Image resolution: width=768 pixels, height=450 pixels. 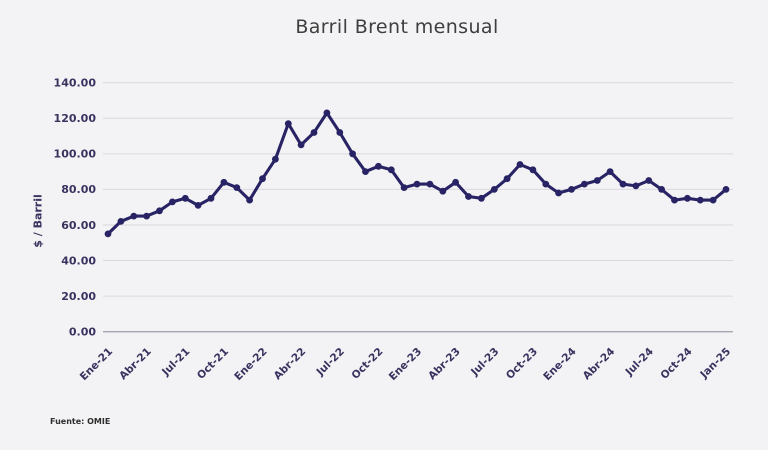 I want to click on x-tick-label: Ene-21, so click(x=96, y=364).